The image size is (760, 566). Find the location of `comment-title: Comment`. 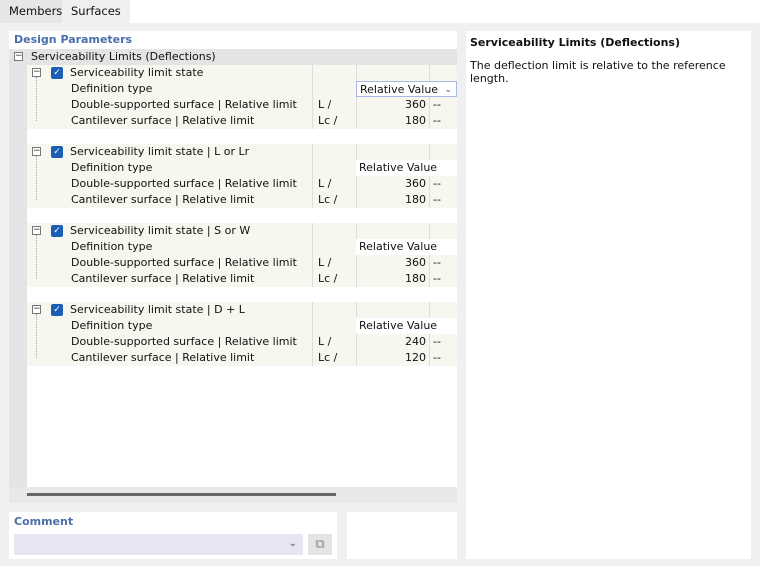

comment-title: Comment is located at coordinates (44, 521).